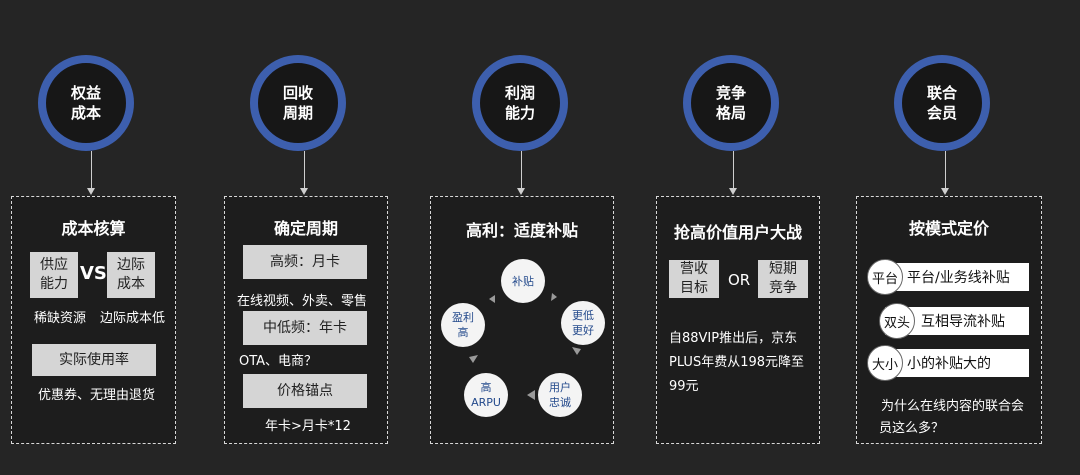 The width and height of the screenshot is (1080, 475). I want to click on note-low-marginal: 边际成本低, so click(133, 318).